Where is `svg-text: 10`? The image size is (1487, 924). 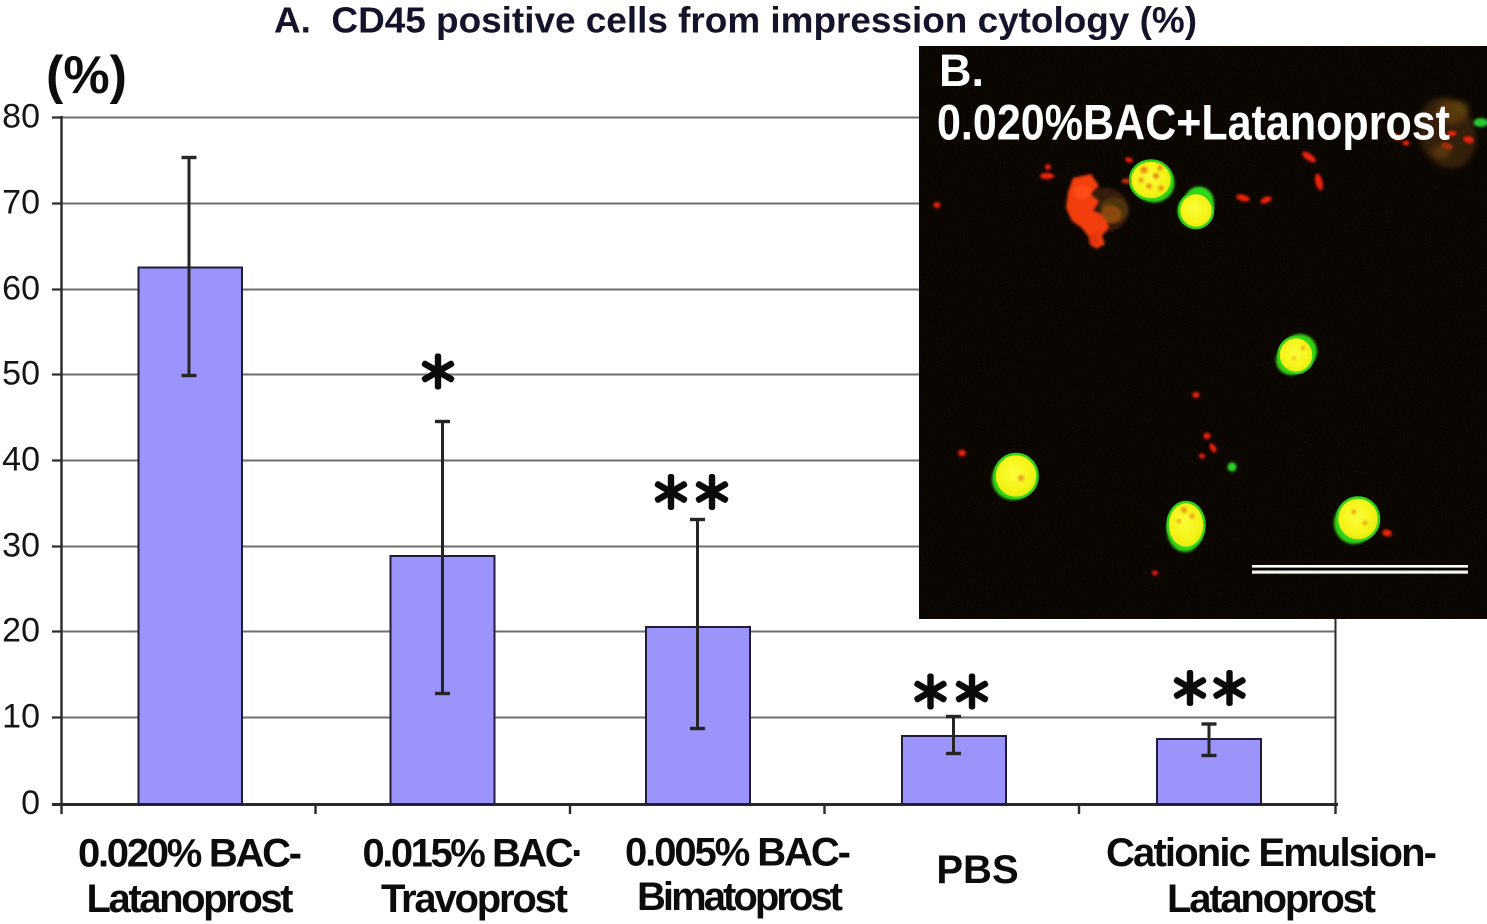
svg-text: 10 is located at coordinates (21, 717).